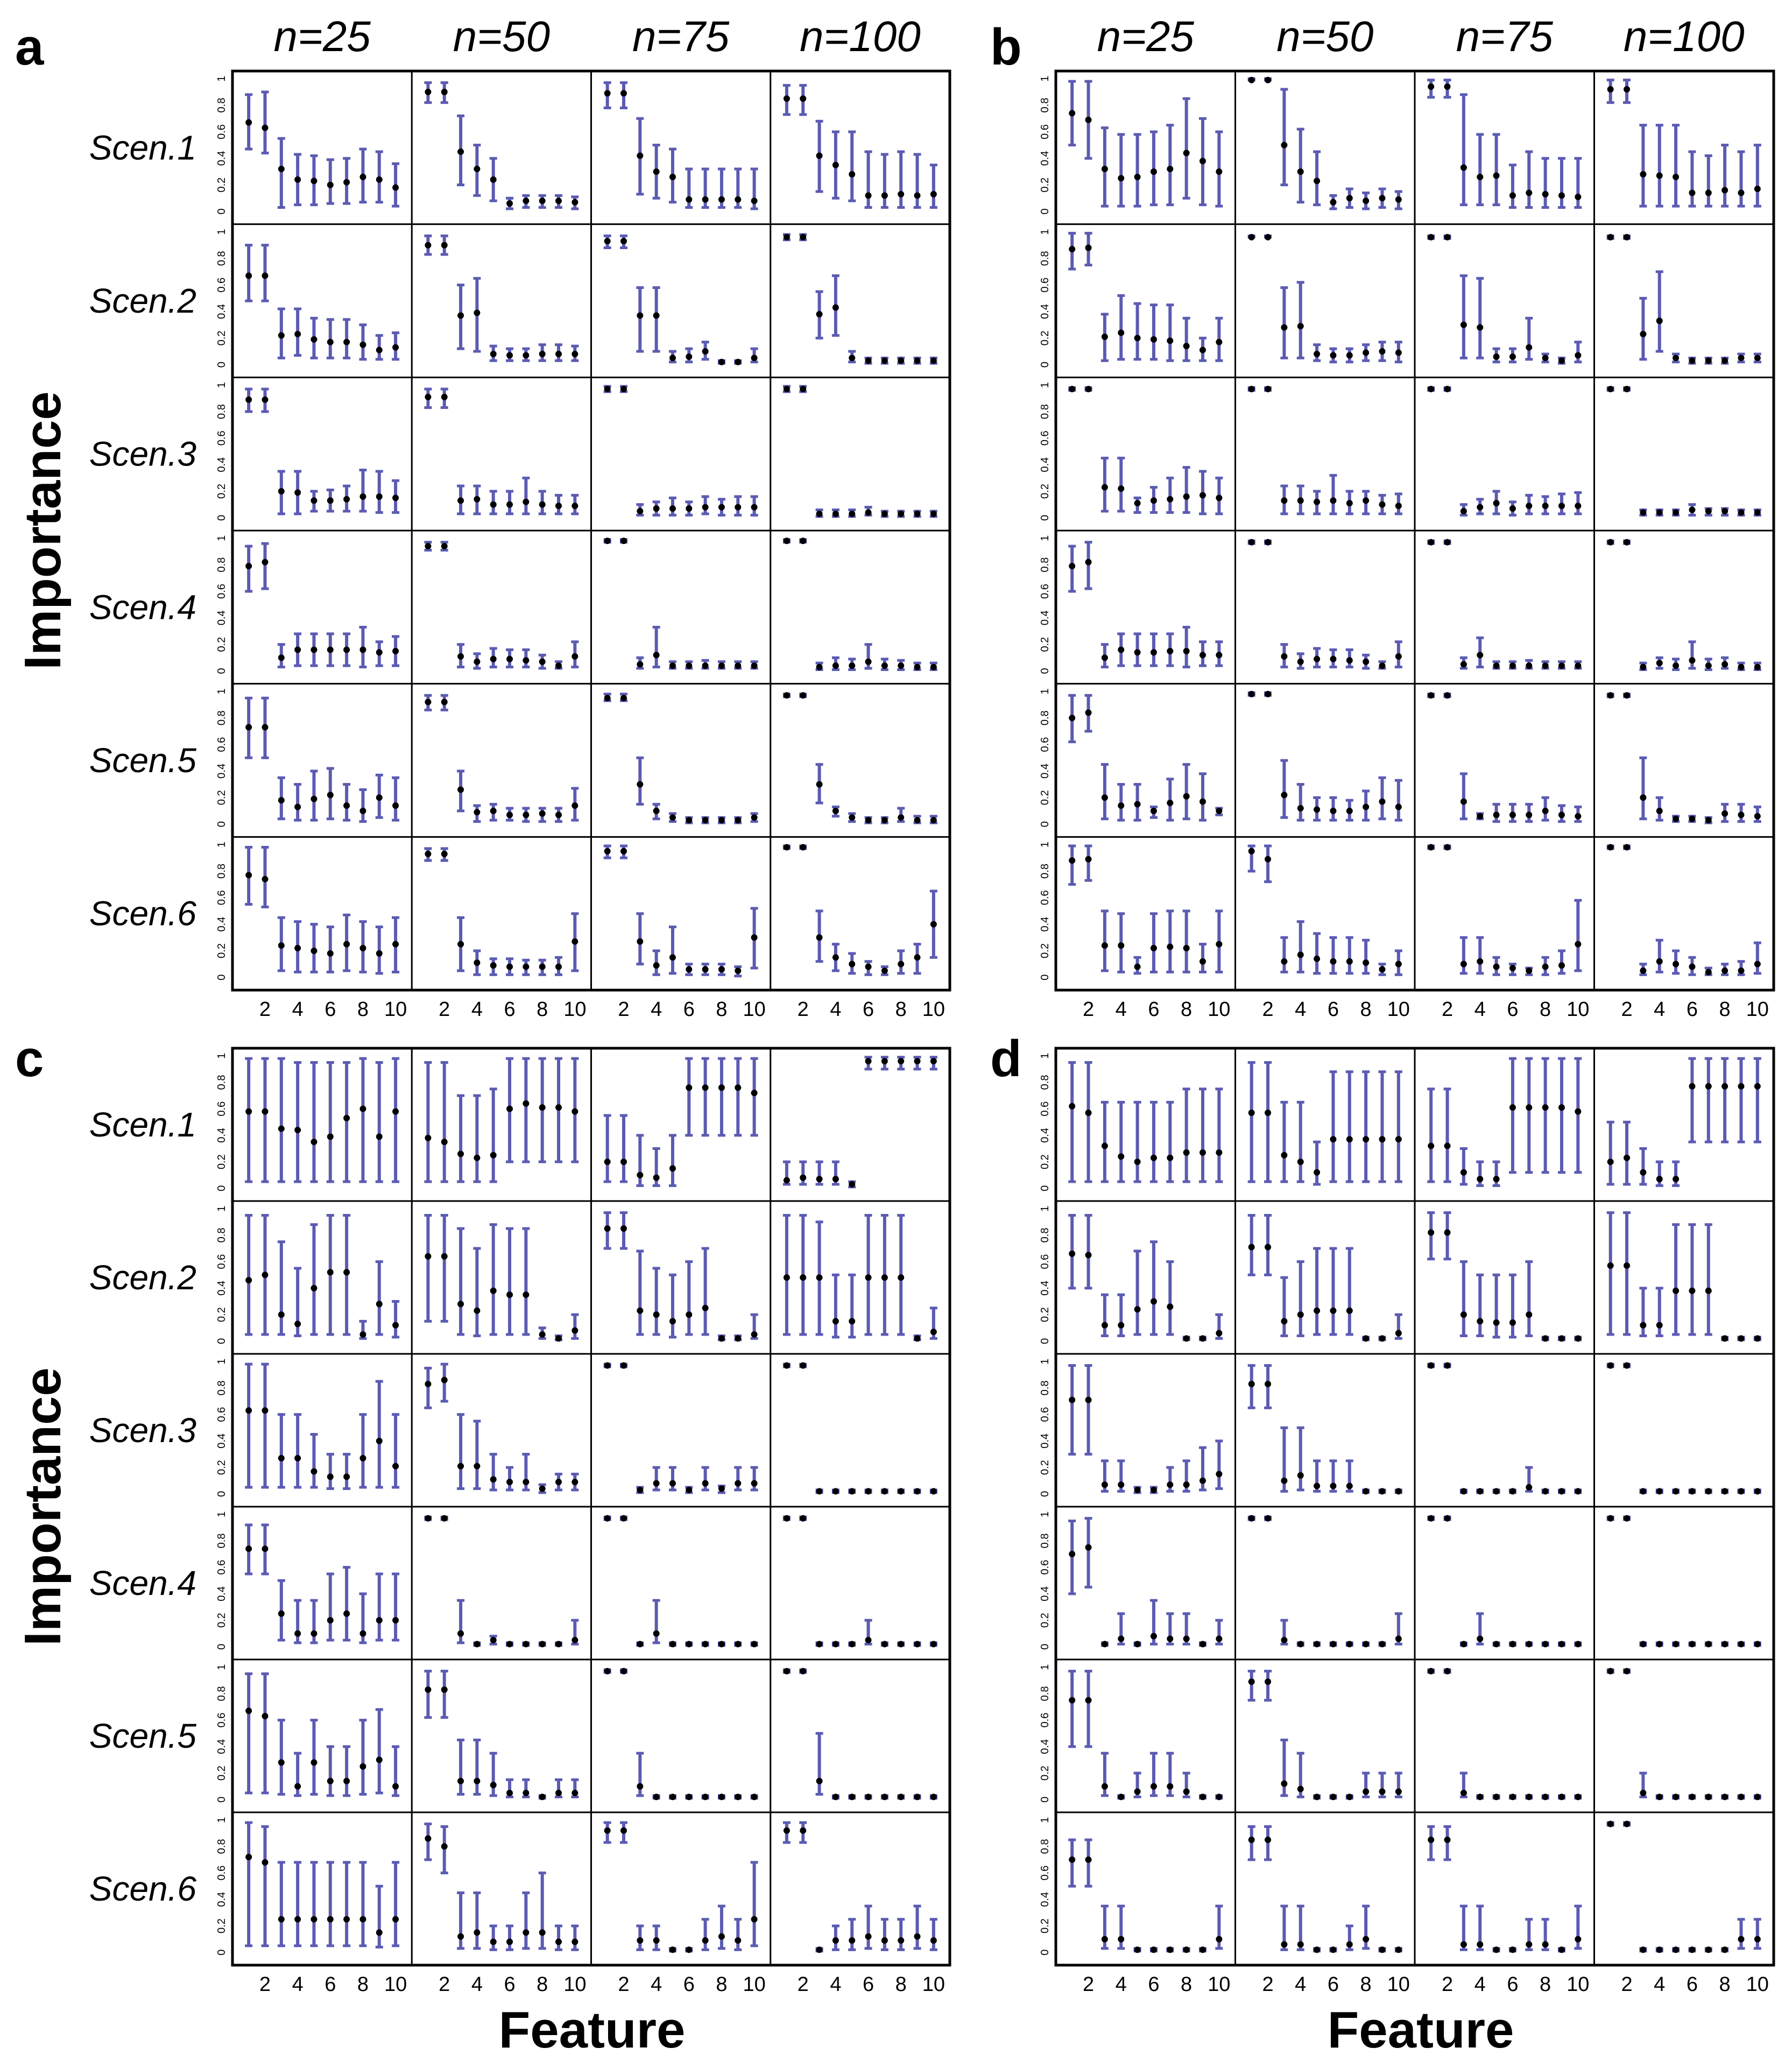 The width and height of the screenshot is (1792, 2062). Describe the element at coordinates (330, 1009) in the screenshot. I see `x-tick-label: 6` at that location.